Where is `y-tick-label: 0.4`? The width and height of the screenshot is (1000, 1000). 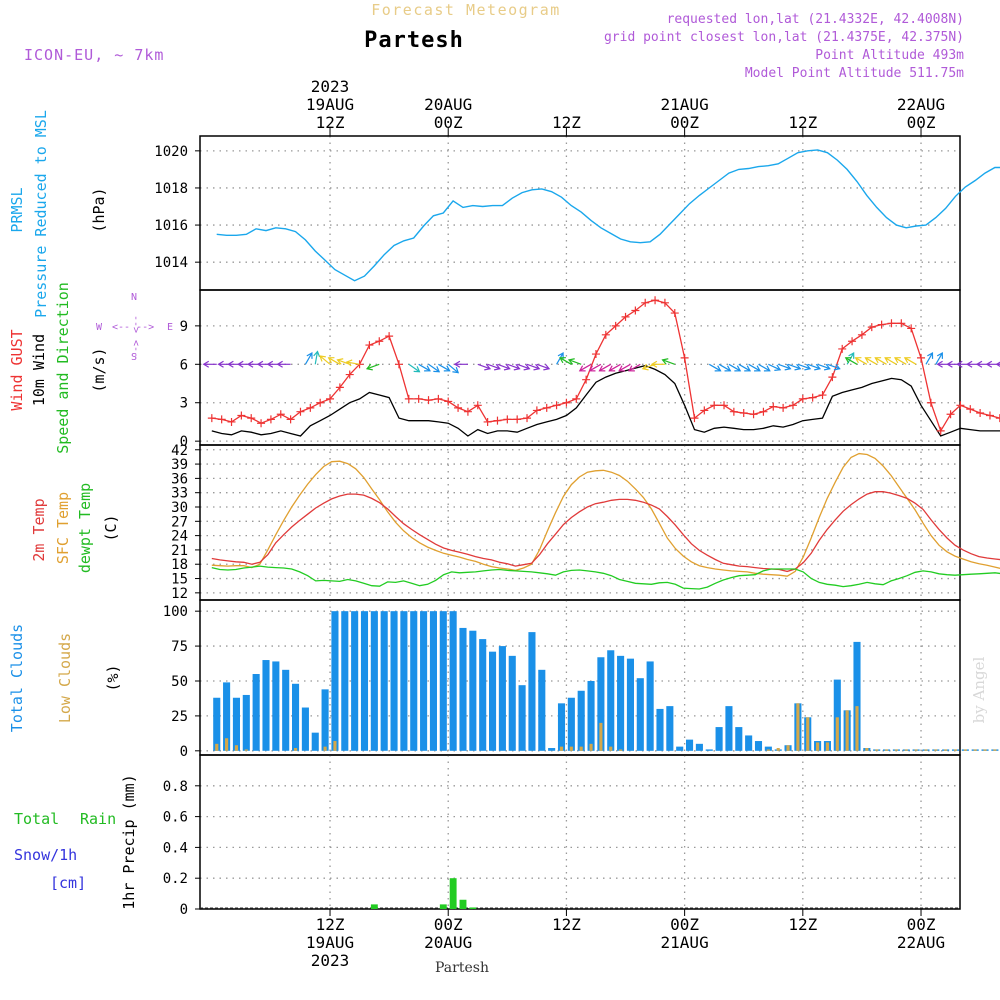 y-tick-label: 0.4 is located at coordinates (175, 848).